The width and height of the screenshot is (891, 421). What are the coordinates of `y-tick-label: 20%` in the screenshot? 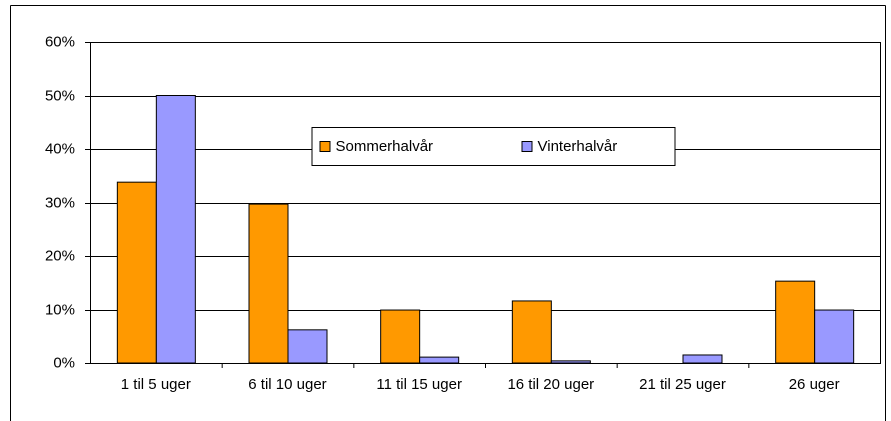 It's located at (60, 255).